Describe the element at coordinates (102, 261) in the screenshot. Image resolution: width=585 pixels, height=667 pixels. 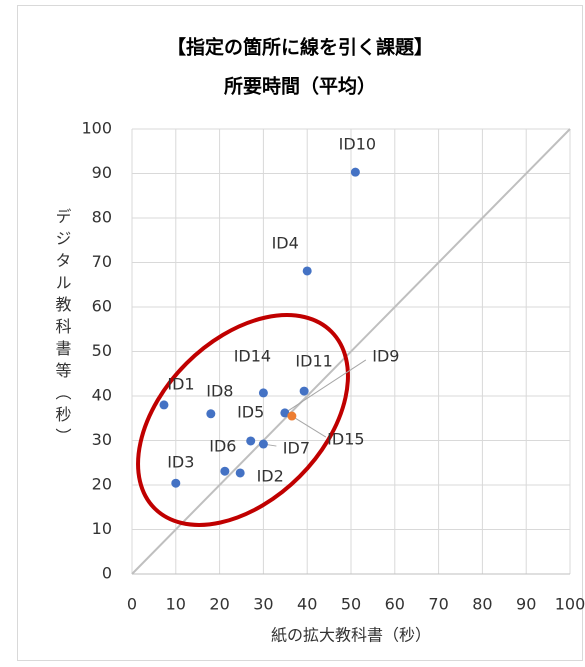
I see `y-tick-label: 70` at that location.